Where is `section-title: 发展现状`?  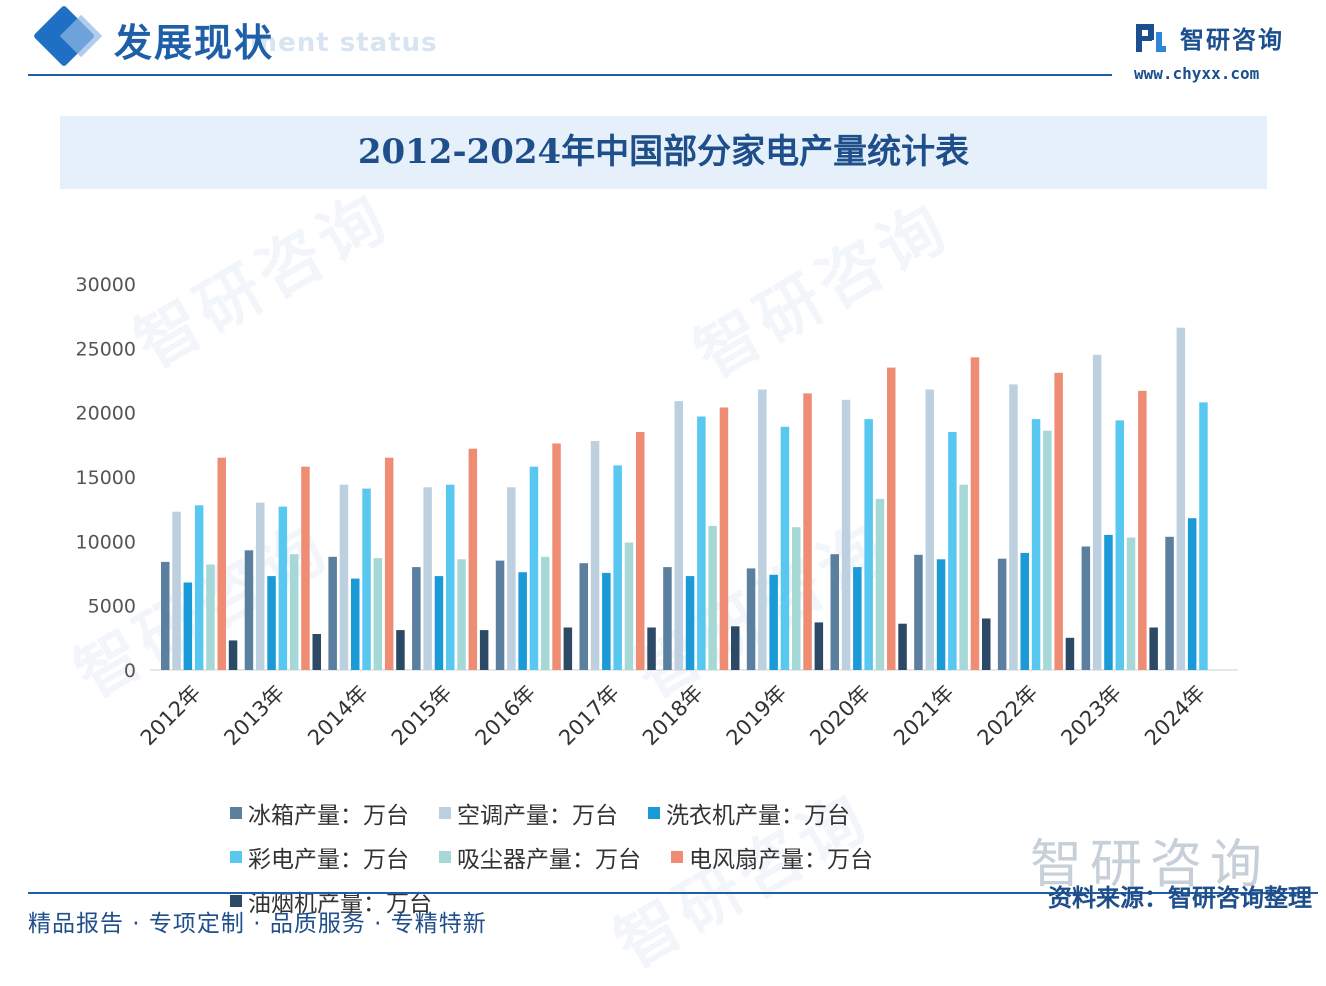
section-title: 发展现状 is located at coordinates (194, 42).